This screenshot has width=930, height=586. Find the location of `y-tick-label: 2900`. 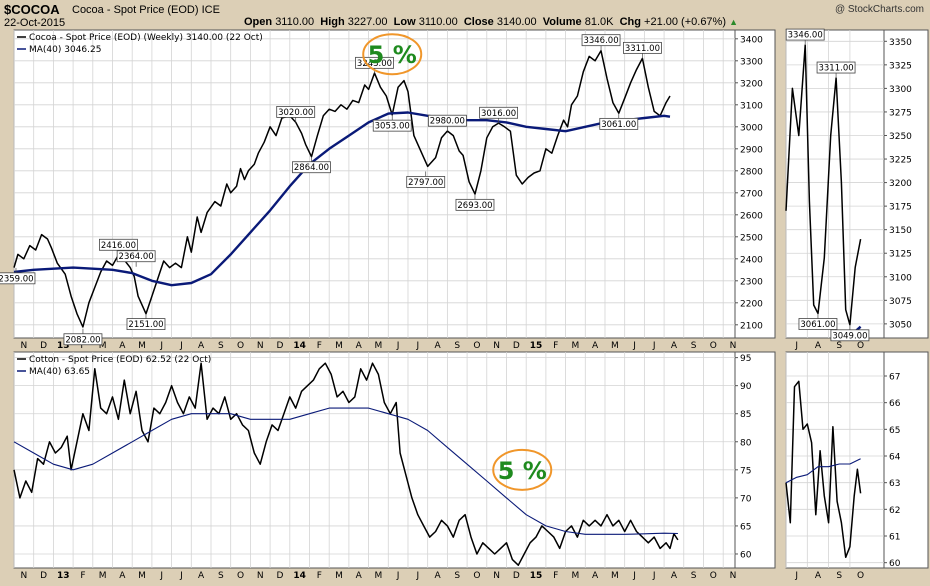

y-tick-label: 2900 is located at coordinates (751, 150).